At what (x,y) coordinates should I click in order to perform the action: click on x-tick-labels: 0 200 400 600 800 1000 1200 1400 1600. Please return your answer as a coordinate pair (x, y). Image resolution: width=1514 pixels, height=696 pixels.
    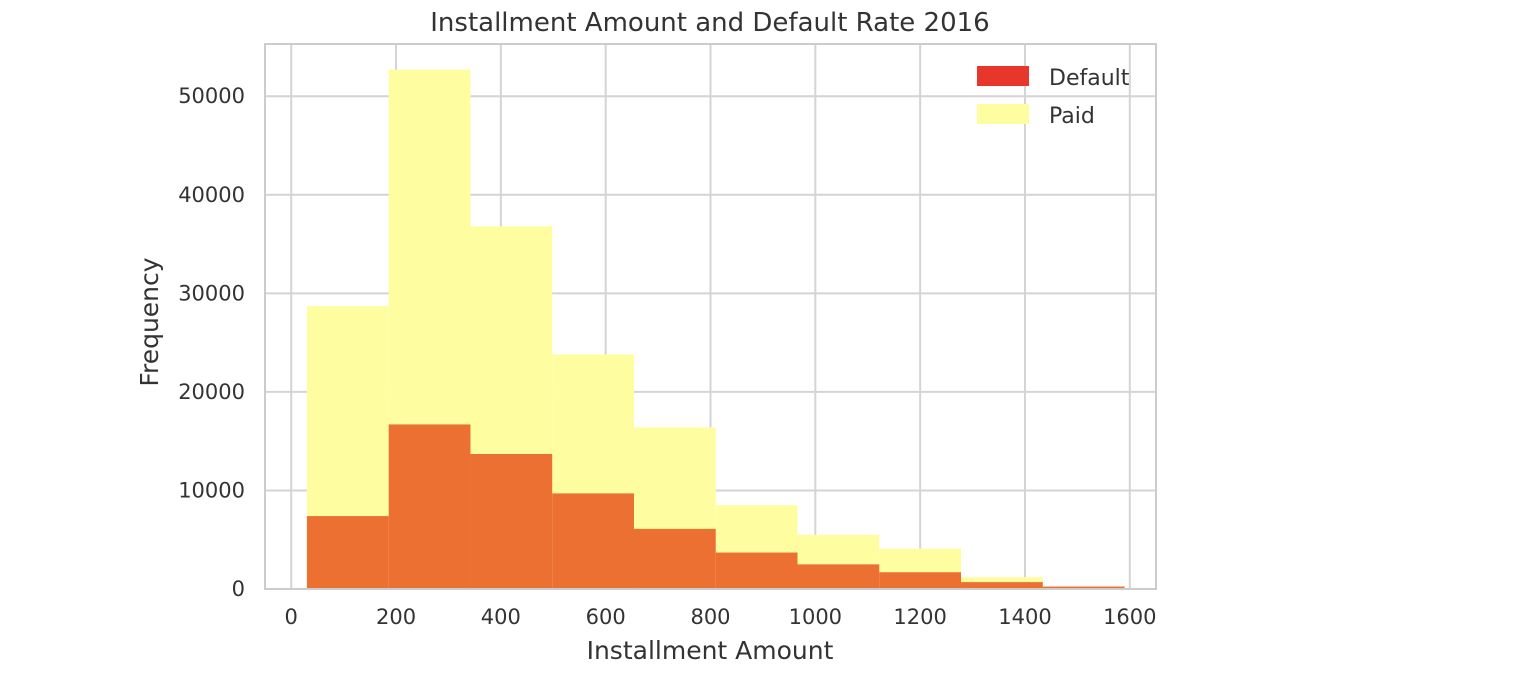
    Looking at the image, I should click on (721, 617).